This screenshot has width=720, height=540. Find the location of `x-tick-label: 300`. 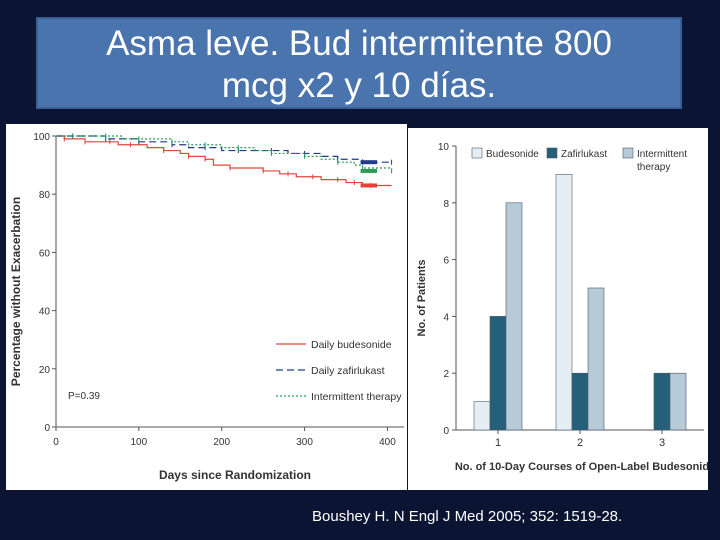

x-tick-label: 300 is located at coordinates (304, 442).